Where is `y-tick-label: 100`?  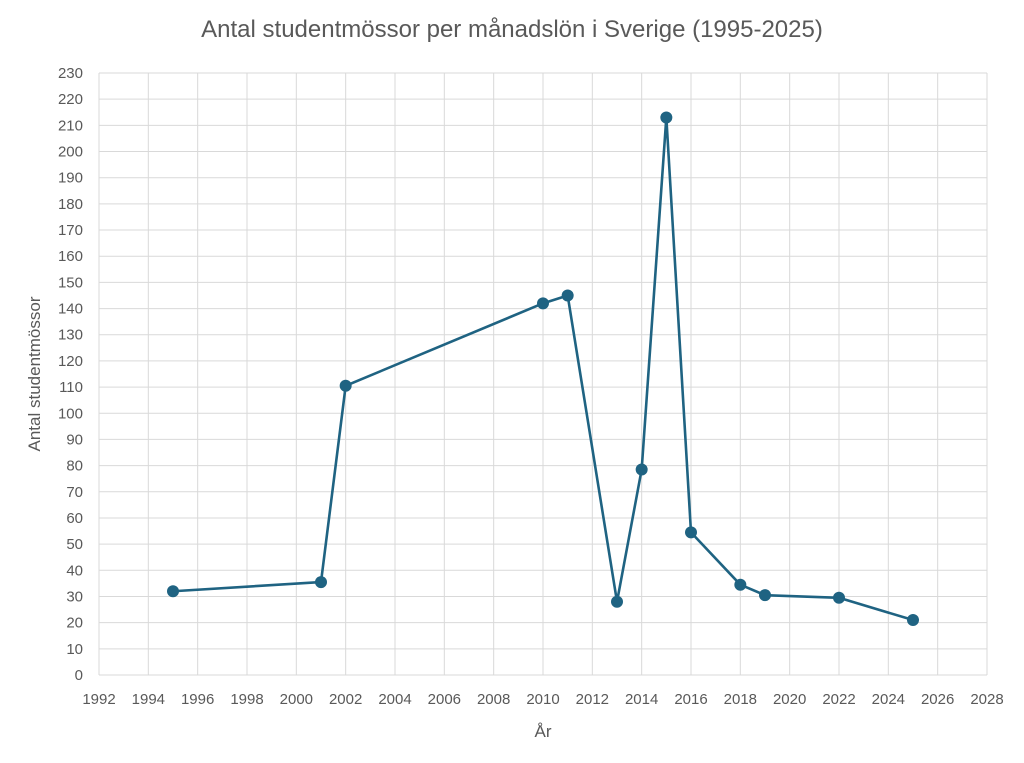 y-tick-label: 100 is located at coordinates (70, 413).